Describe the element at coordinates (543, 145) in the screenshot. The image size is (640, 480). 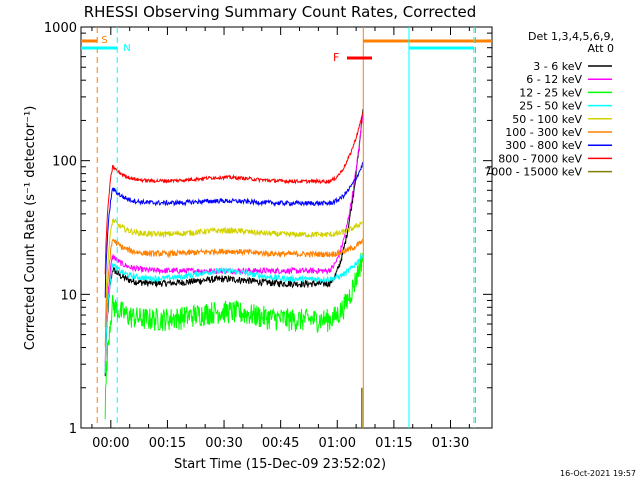
I see `legend-entry-label: 300 - 800 keV` at that location.